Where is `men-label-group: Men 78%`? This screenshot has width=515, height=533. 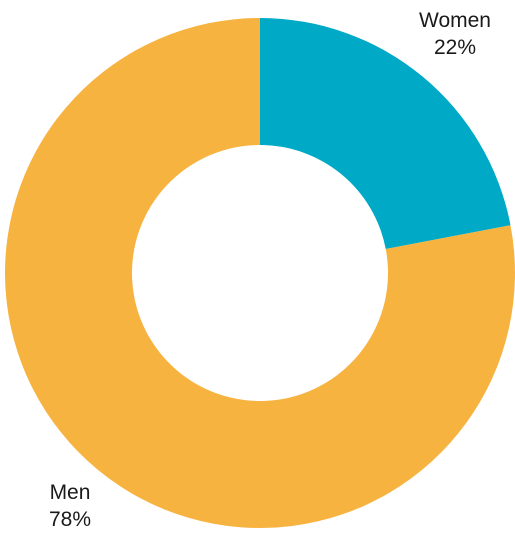
men-label-group: Men 78% is located at coordinates (70, 506).